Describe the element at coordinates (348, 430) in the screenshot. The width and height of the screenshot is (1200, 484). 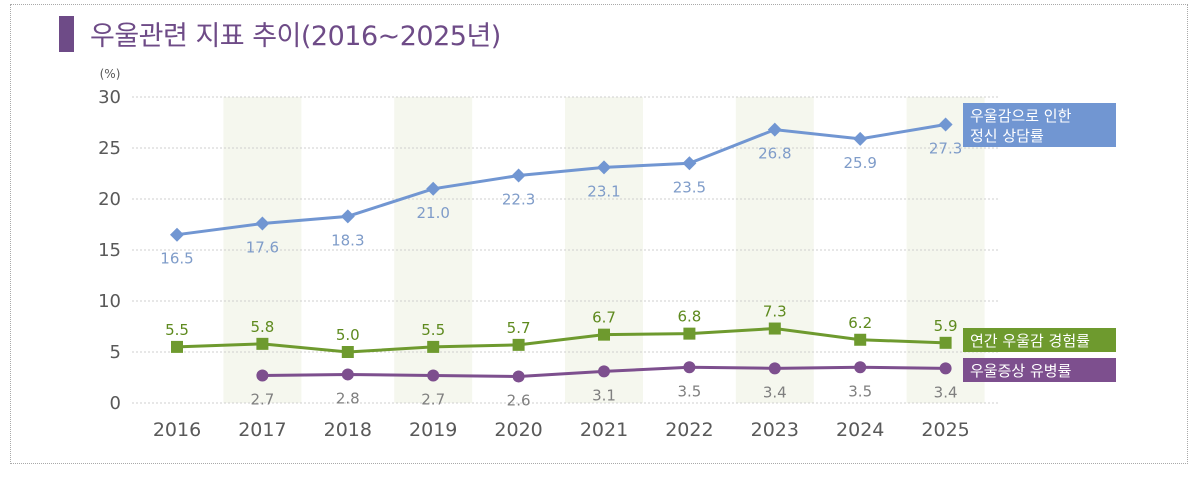
I see `x-tick-label: 2018` at that location.